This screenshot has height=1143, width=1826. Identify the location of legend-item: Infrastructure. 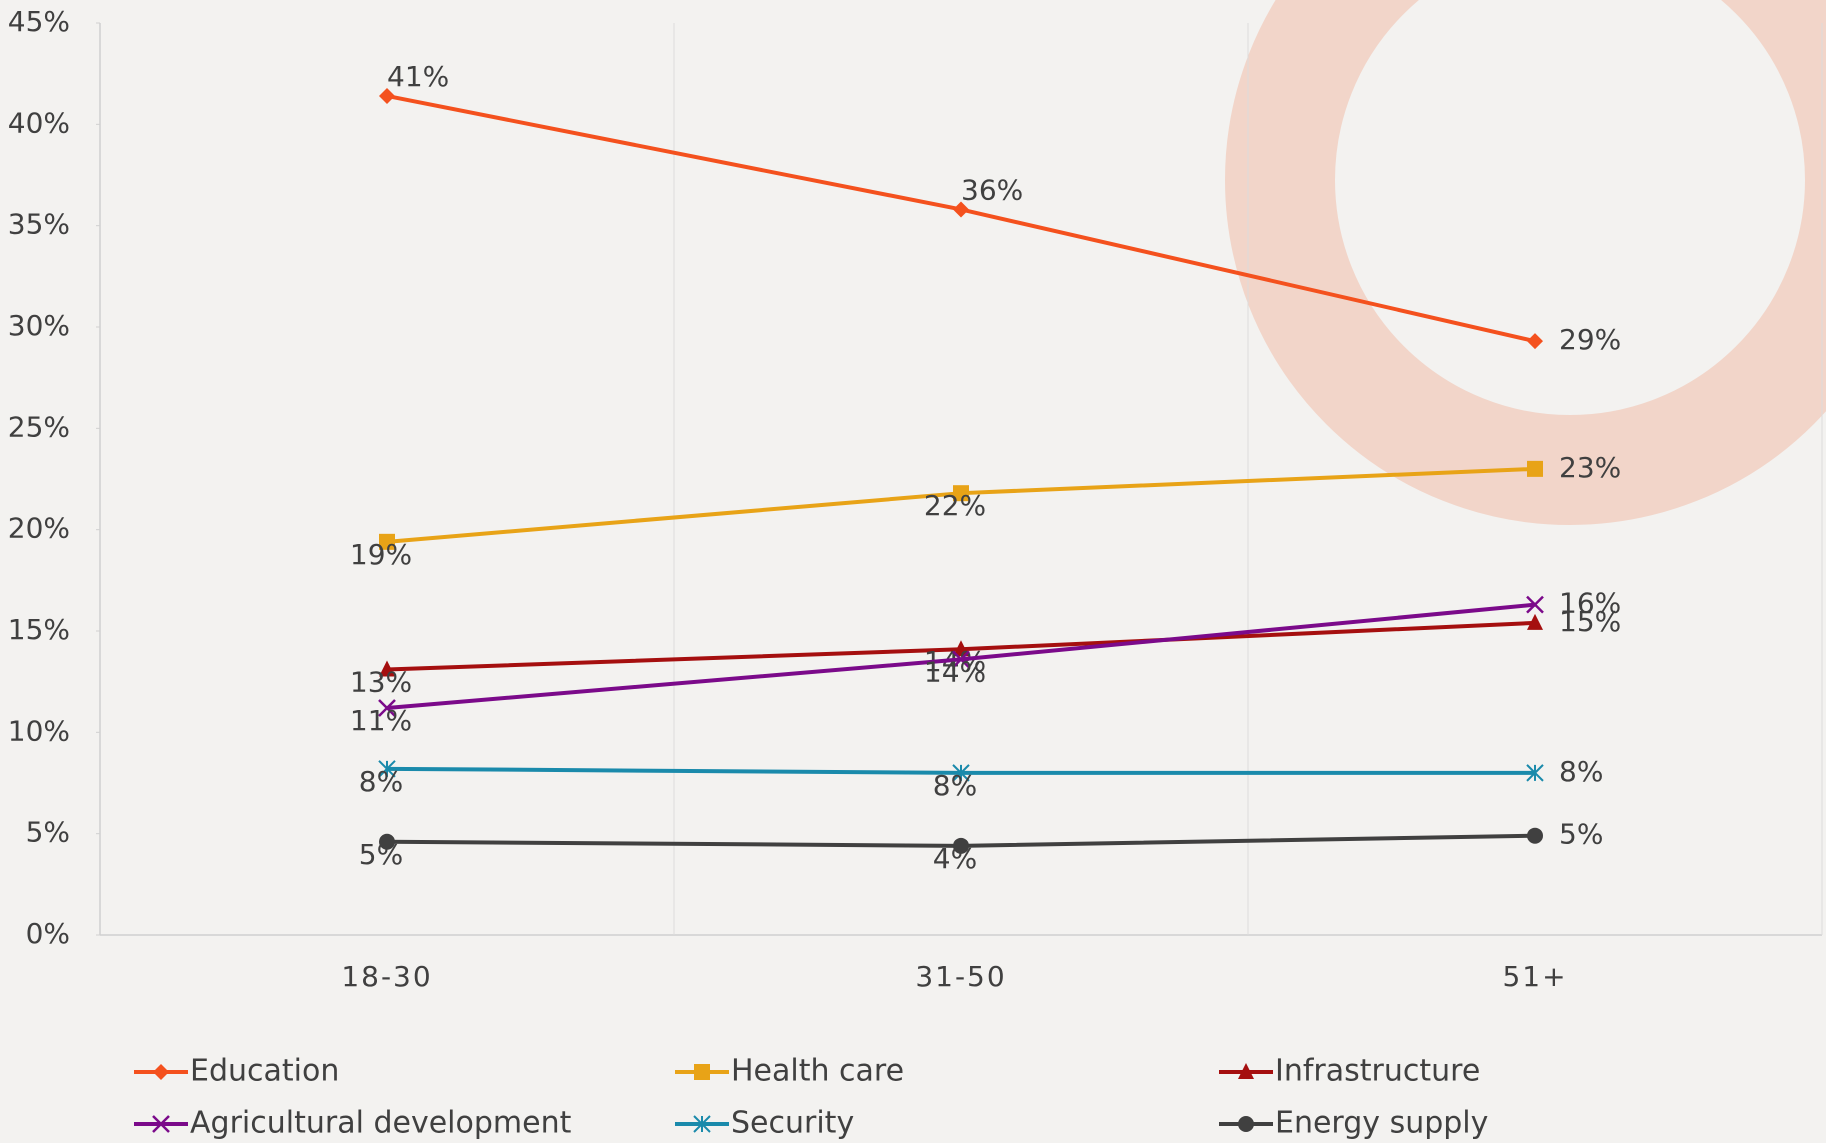
(1349, 1071).